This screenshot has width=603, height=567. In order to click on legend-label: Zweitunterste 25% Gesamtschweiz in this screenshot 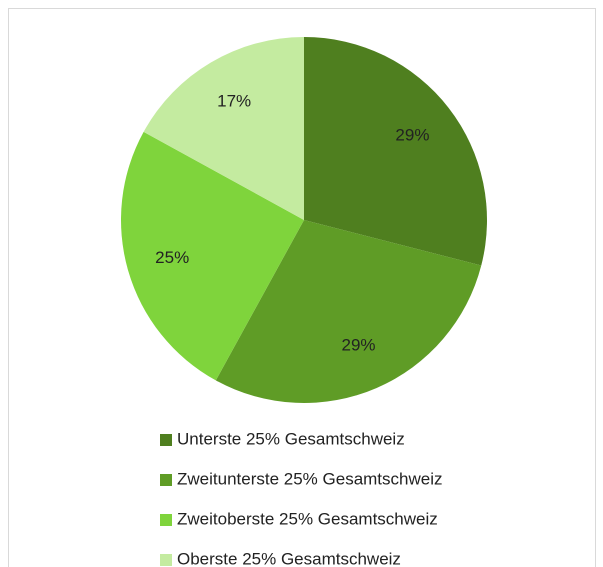, I will do `click(310, 478)`.